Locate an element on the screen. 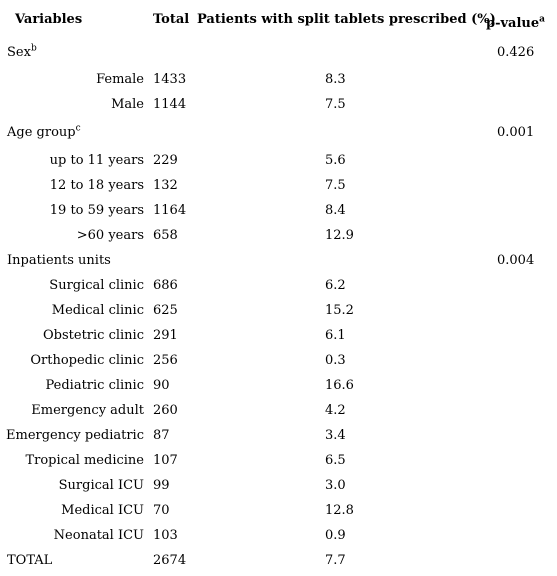 Image resolution: width=557 pixels, height=576 pixels. row-label: Surgical ICU is located at coordinates (101, 485).